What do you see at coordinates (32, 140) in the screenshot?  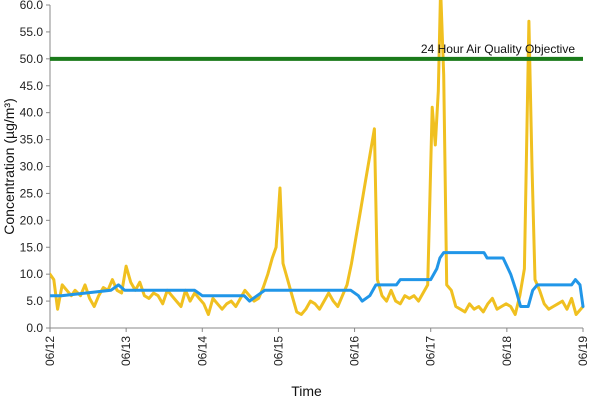 I see `y-tick-label: 35.0` at bounding box center [32, 140].